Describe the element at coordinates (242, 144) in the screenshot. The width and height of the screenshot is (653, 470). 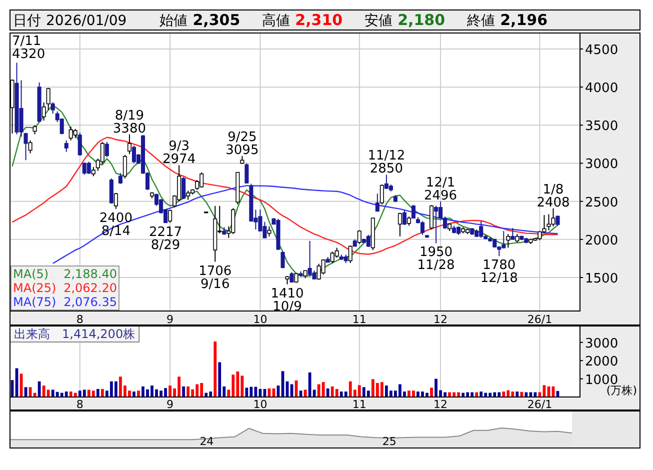
I see `annotation: 9/25 3095` at that location.